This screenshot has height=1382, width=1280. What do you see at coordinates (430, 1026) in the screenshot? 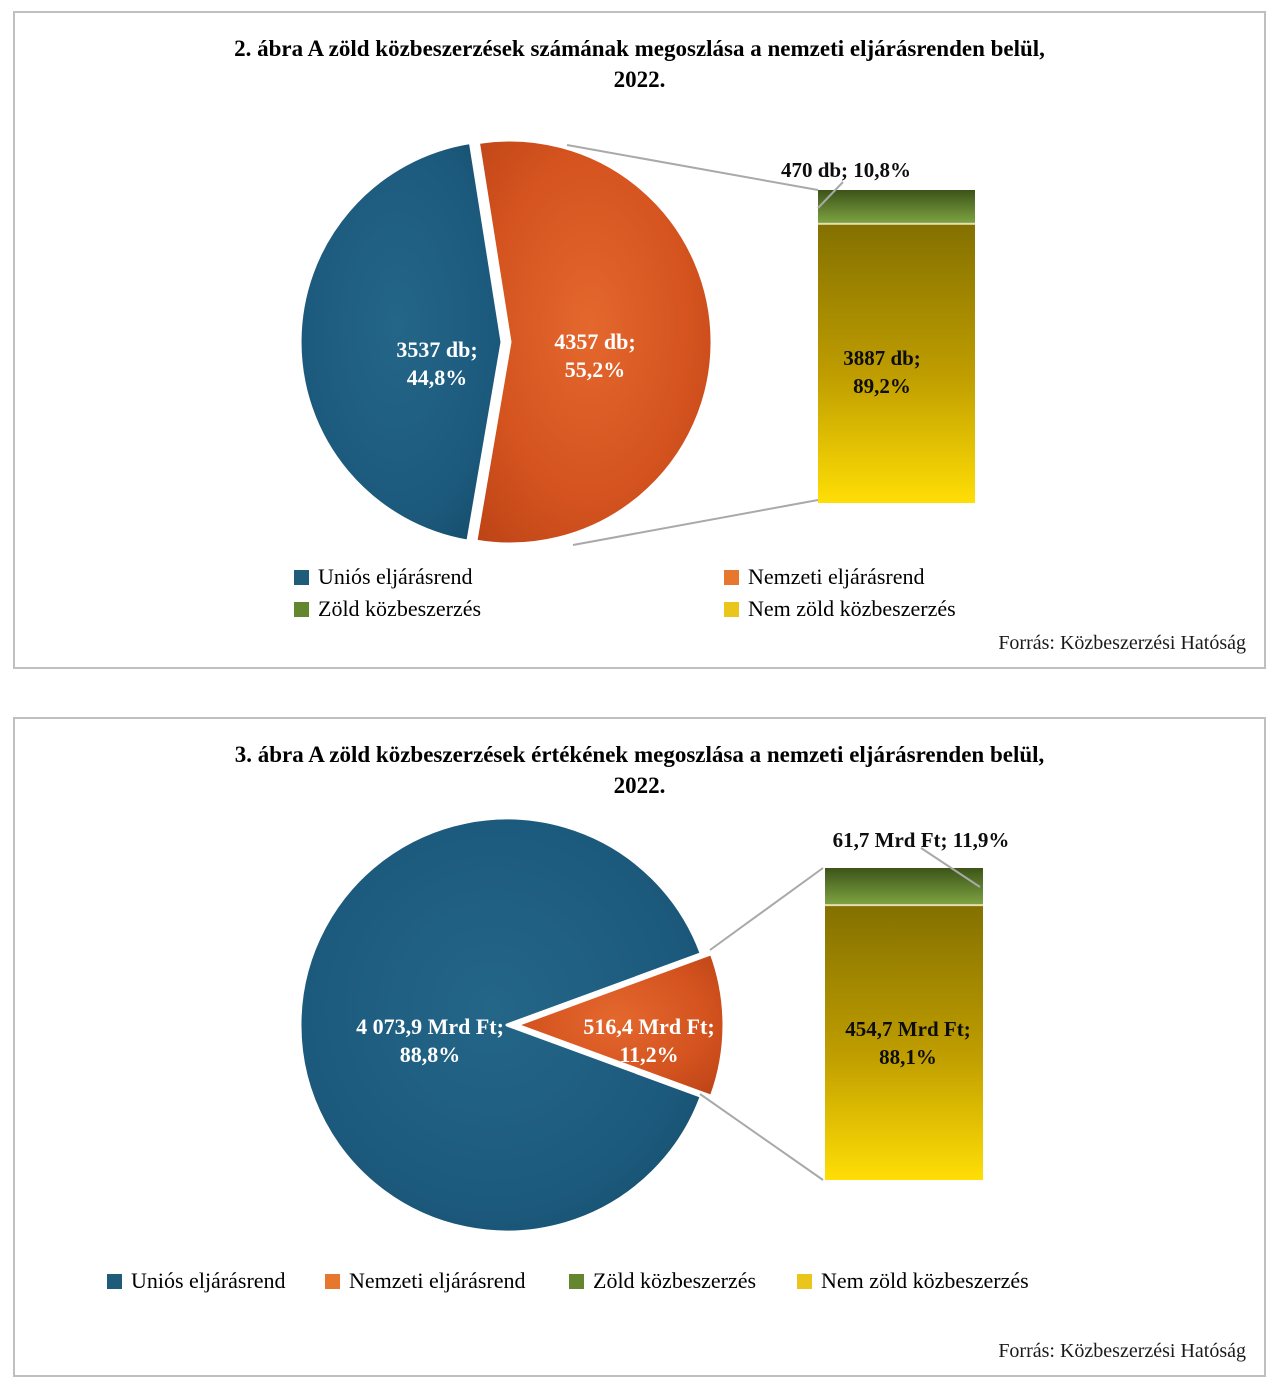
I see `pie-label-unios-line-1: 4 073,9 Mrd Ft;` at bounding box center [430, 1026].